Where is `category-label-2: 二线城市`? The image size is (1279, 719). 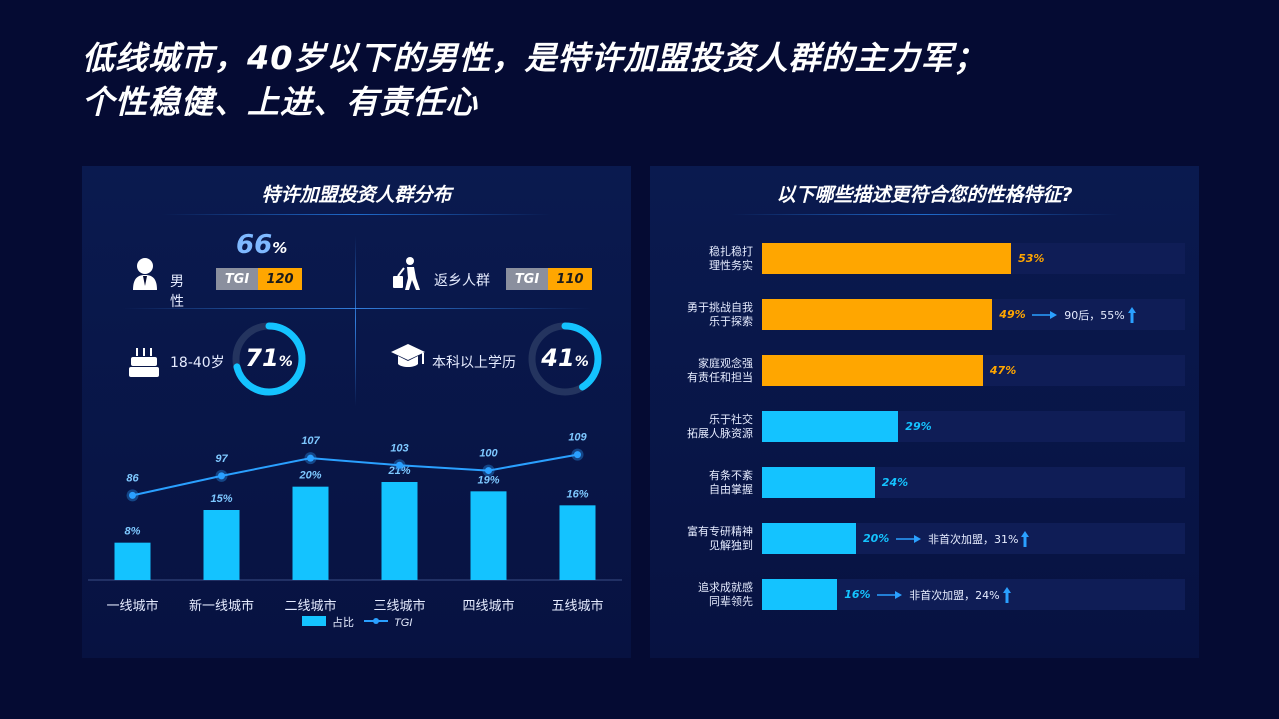
category-label-2: 二线城市 is located at coordinates (310, 606).